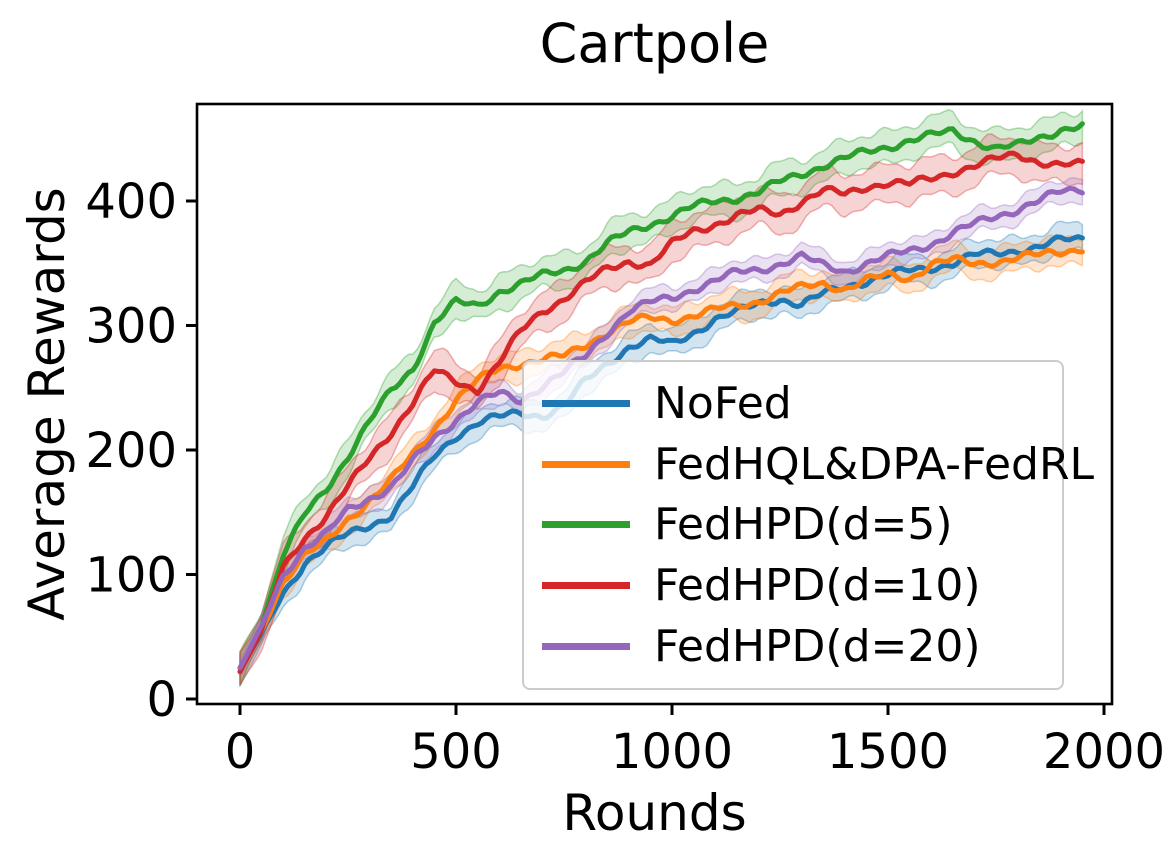 The width and height of the screenshot is (1171, 866). I want to click on y-tick-label: 100, so click(131, 576).